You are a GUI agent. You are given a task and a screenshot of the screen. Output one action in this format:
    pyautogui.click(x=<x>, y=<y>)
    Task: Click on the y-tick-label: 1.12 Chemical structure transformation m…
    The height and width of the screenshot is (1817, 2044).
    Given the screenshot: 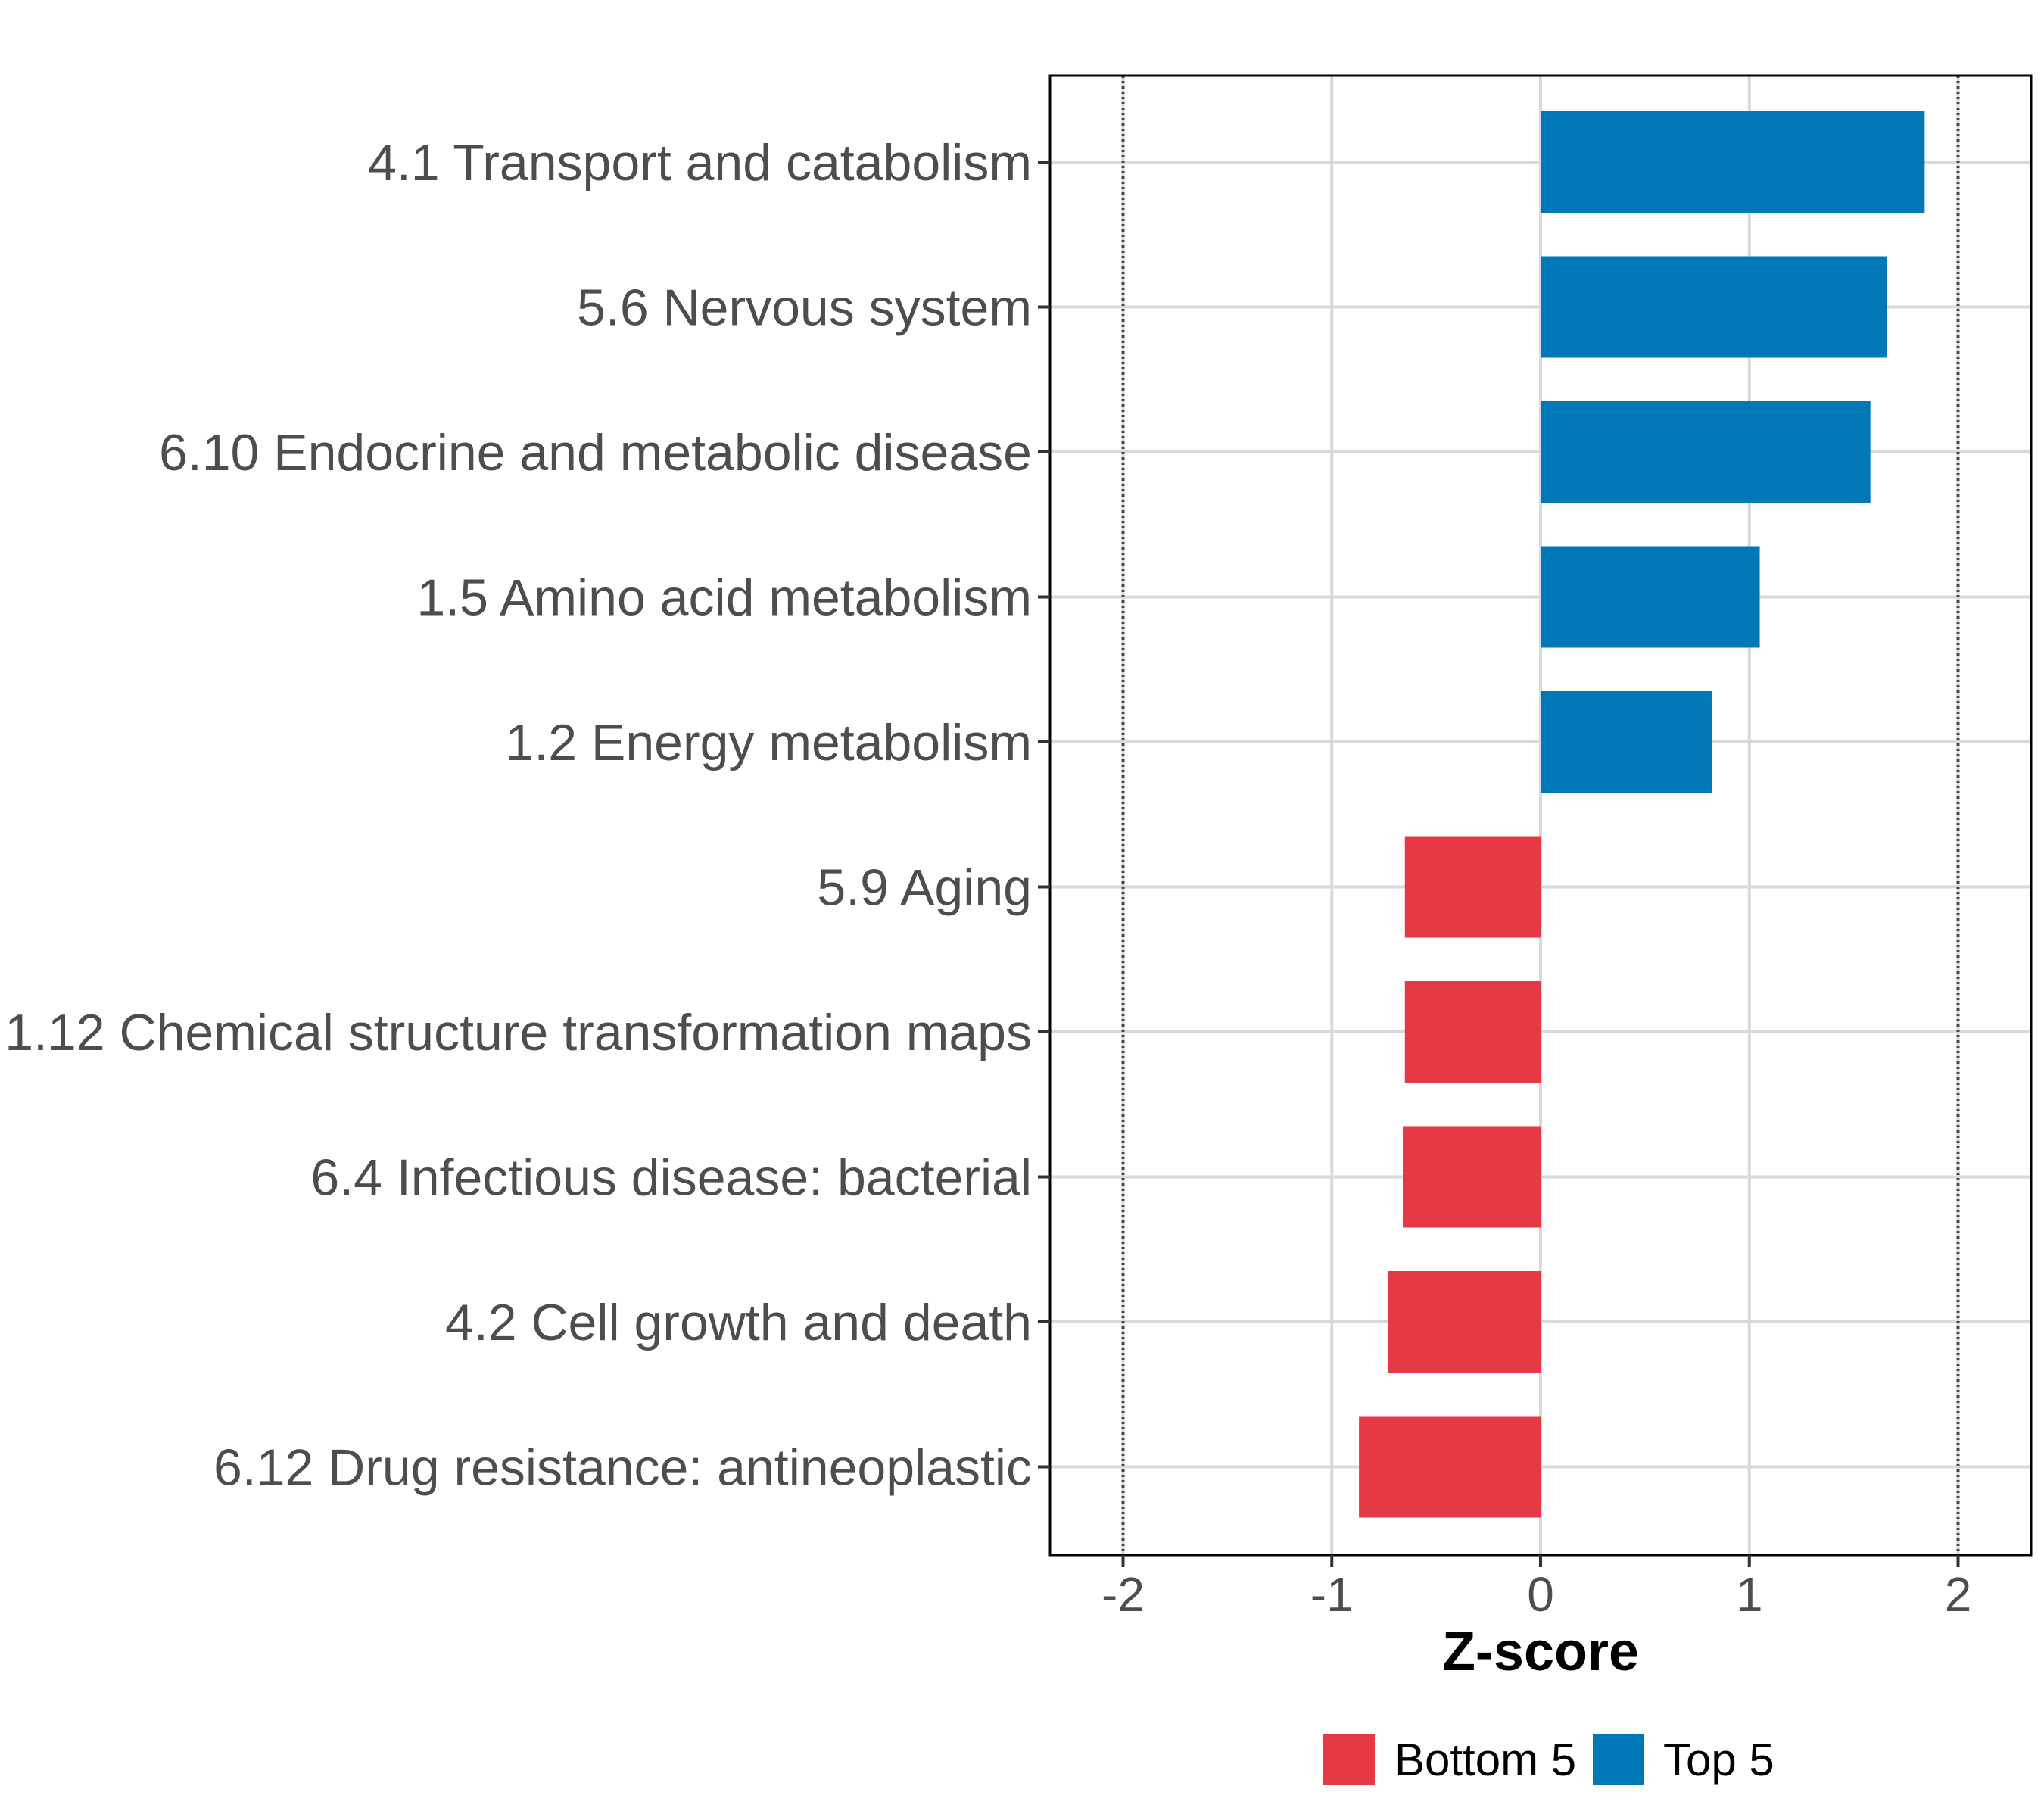 What is the action you would take?
    pyautogui.click(x=518, y=1032)
    